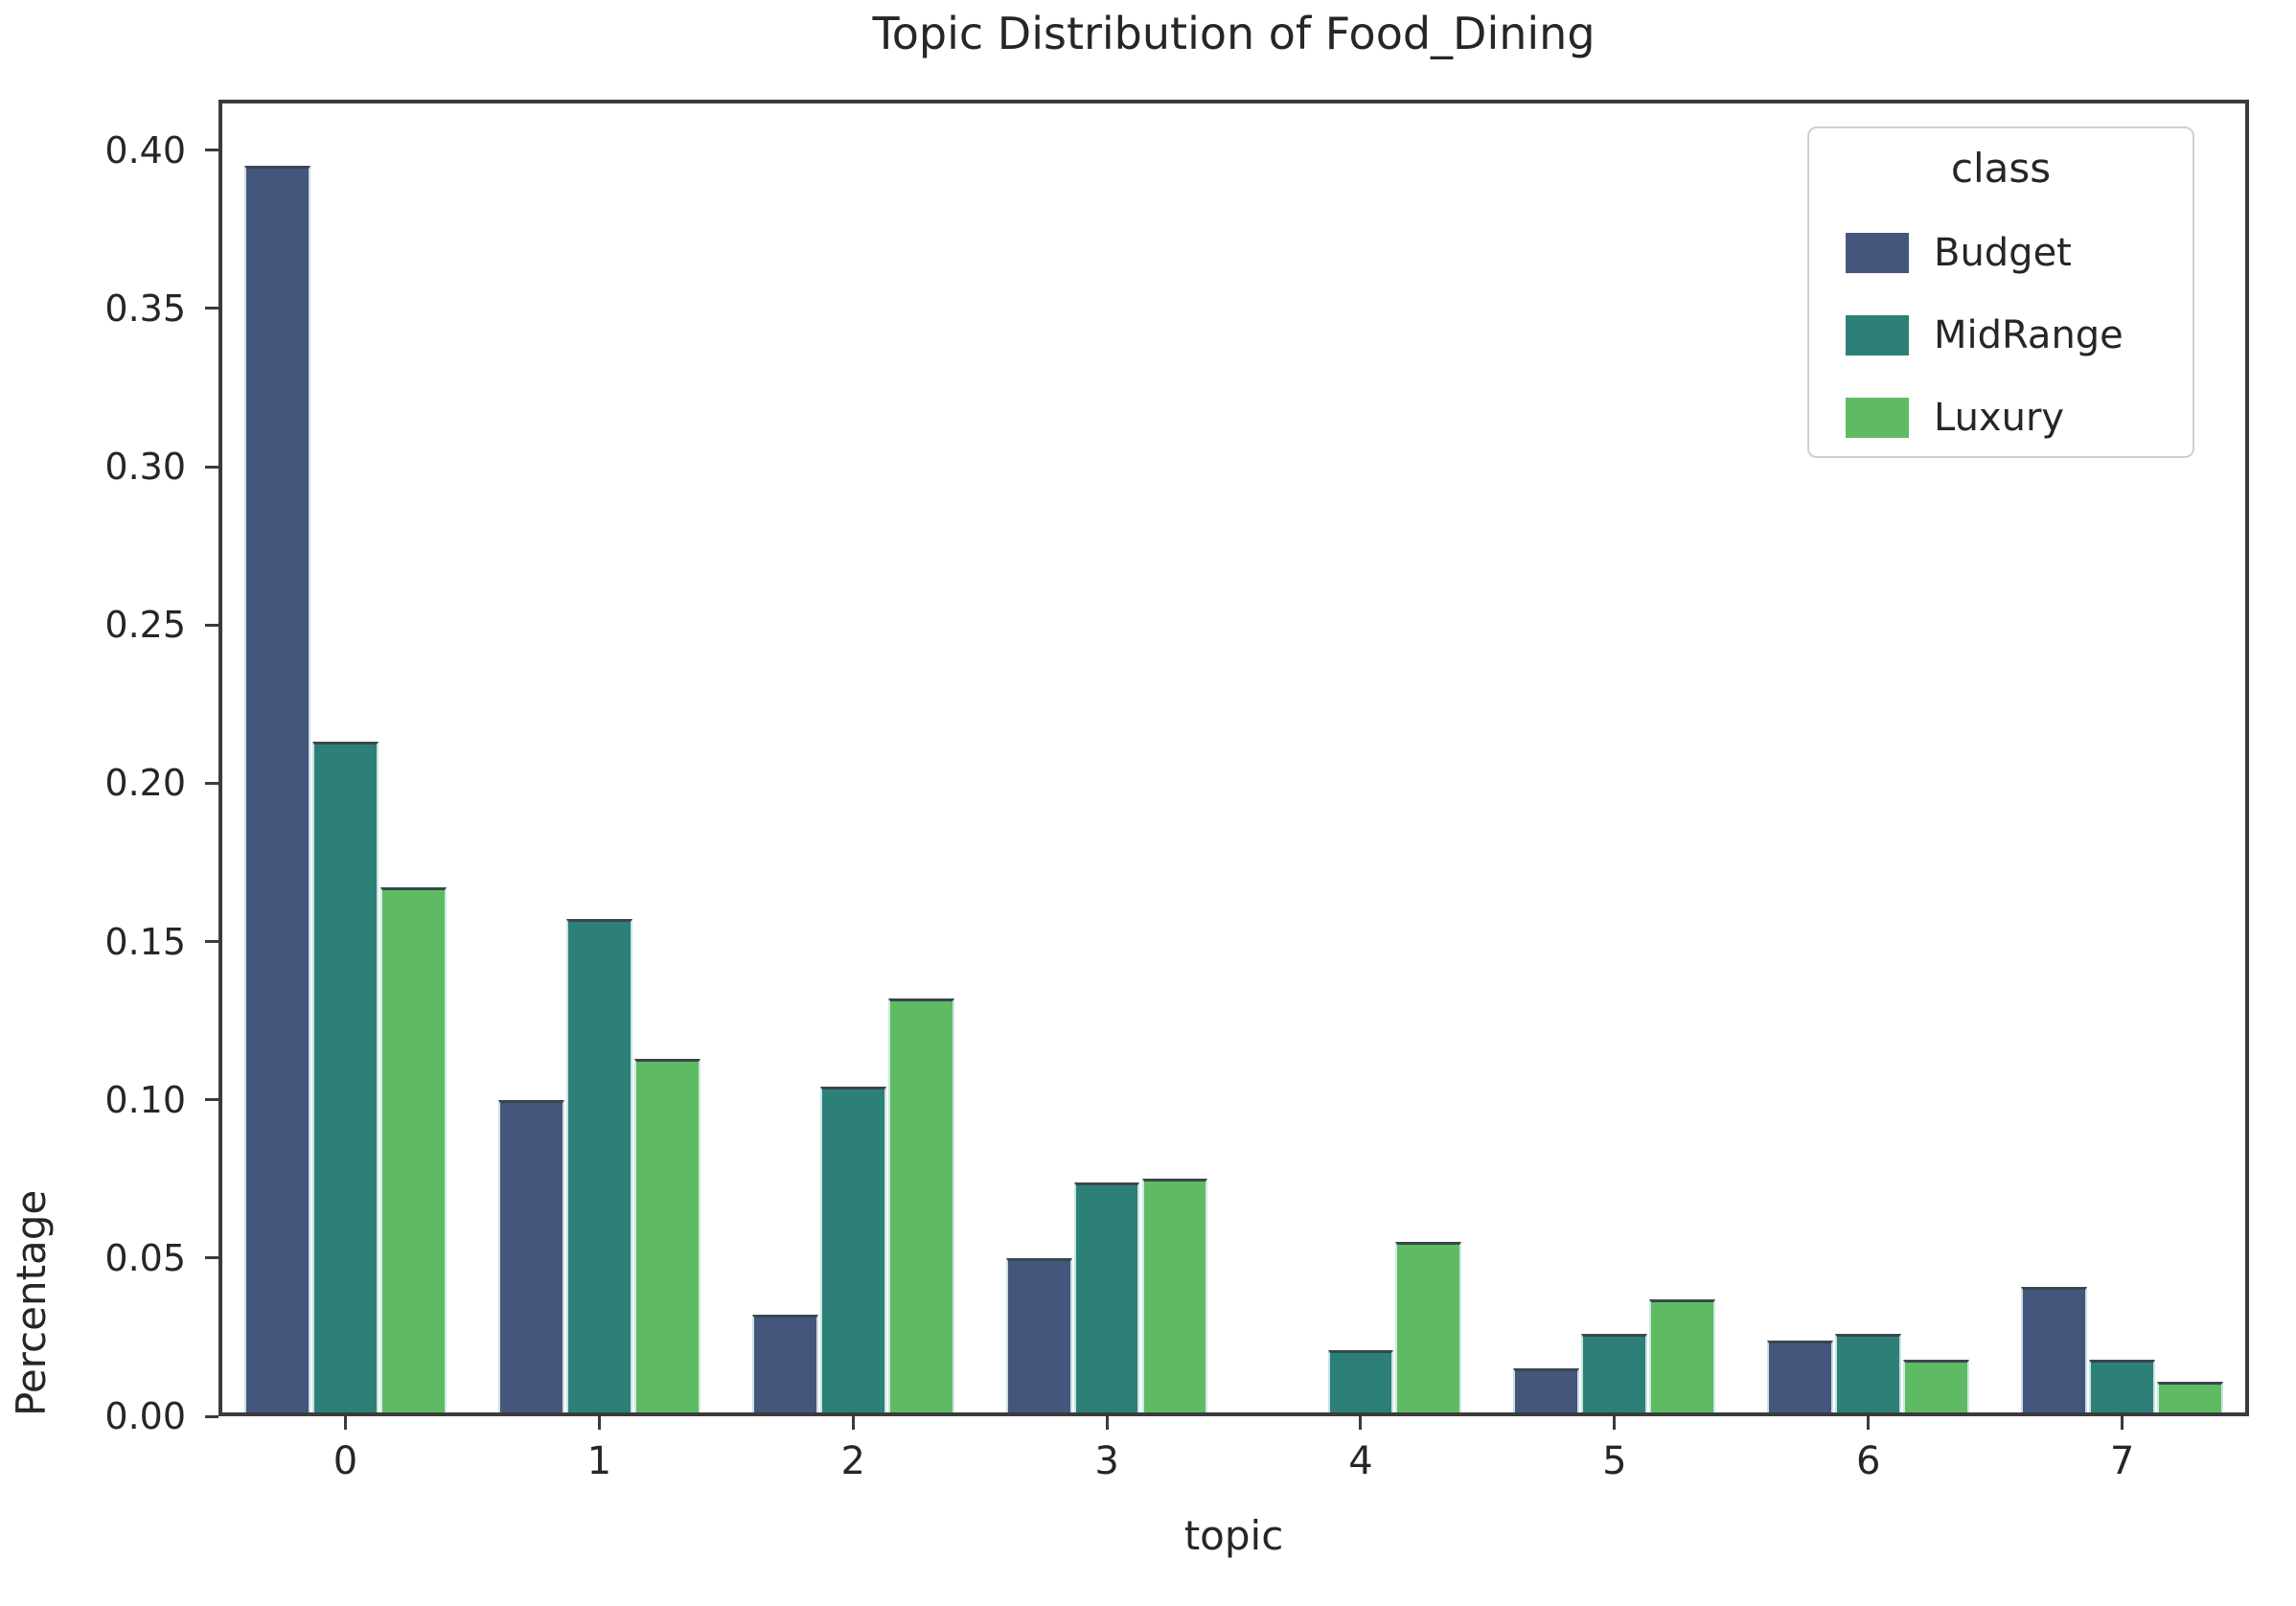  Describe the element at coordinates (1868, 1461) in the screenshot. I see `x-tick-label-6: 6` at that location.